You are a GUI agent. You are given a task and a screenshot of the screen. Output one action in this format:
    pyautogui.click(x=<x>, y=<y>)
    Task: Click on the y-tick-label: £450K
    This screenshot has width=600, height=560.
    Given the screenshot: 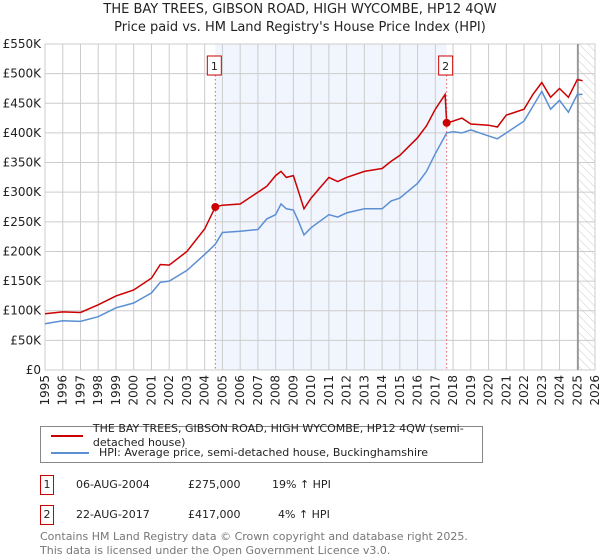 What is the action you would take?
    pyautogui.click(x=23, y=103)
    